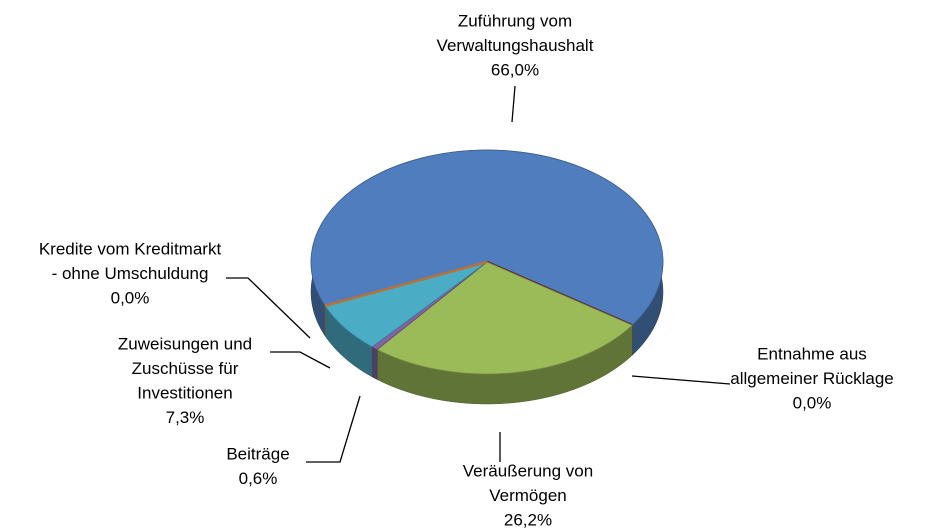  What do you see at coordinates (184, 392) in the screenshot?
I see `slice-label: Investitionen` at bounding box center [184, 392].